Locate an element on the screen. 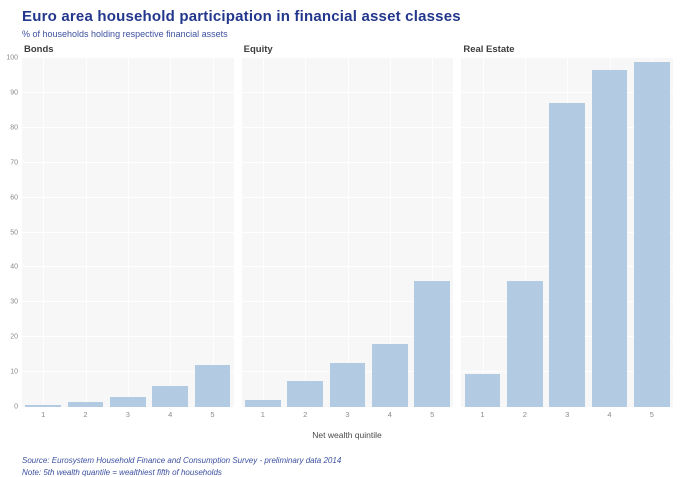 Image resolution: width=682 pixels, height=477 pixels. y-tick-label: 0 is located at coordinates (16, 407).